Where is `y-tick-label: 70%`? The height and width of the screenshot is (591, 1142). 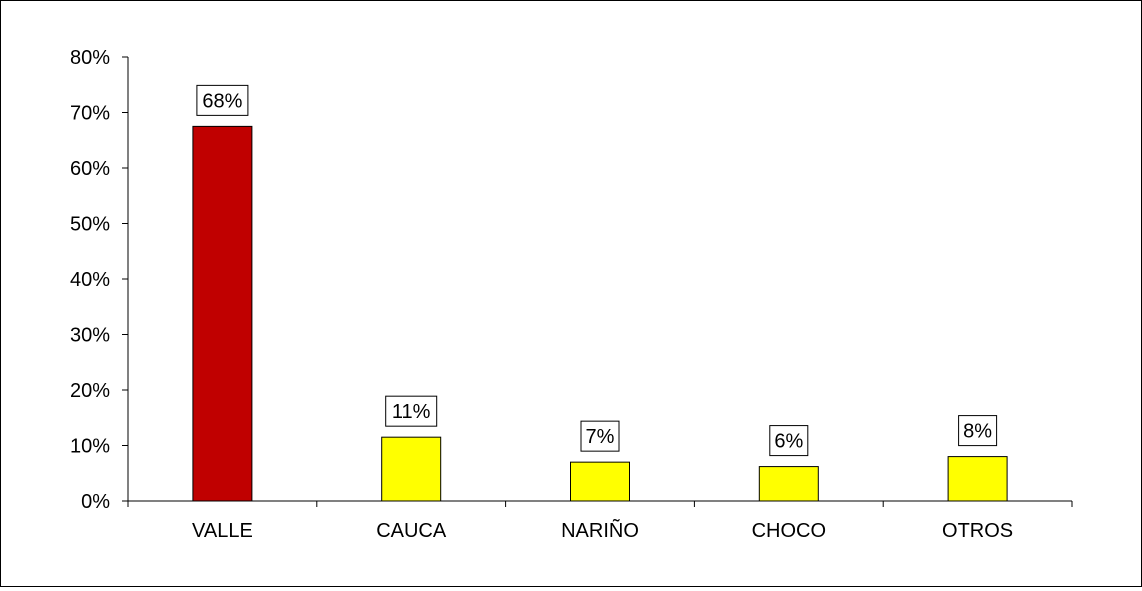
y-tick-label: 70% is located at coordinates (90, 114).